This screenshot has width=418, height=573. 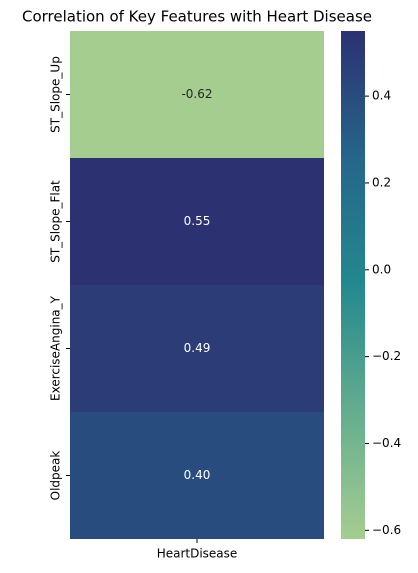 What do you see at coordinates (56, 221) in the screenshot?
I see `y-tick-label: ST_Slope_Flat` at bounding box center [56, 221].